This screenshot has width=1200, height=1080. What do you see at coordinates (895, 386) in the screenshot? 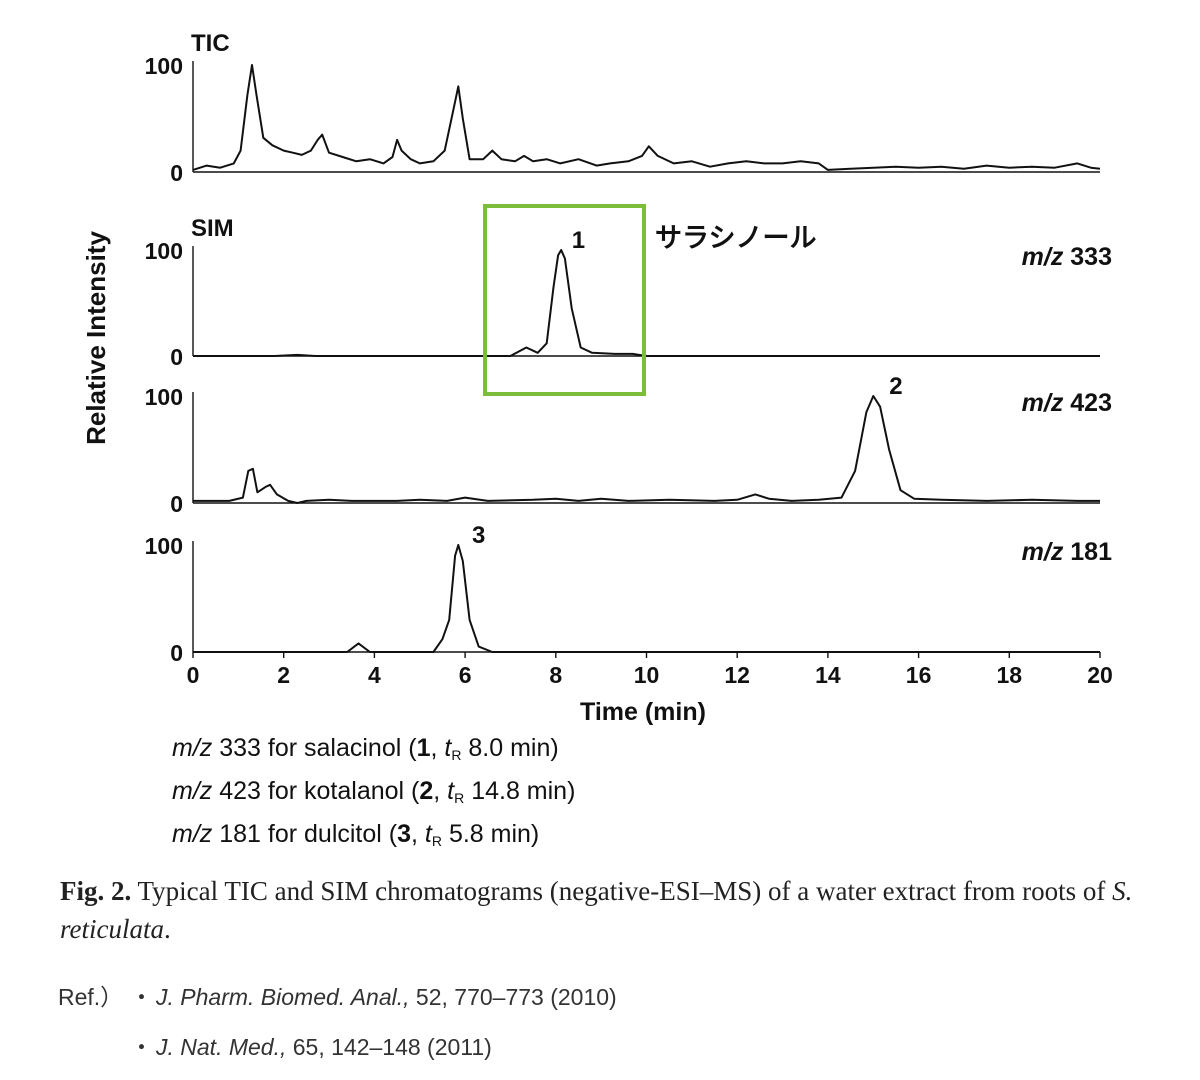
I see `peak-label: 2` at bounding box center [895, 386].